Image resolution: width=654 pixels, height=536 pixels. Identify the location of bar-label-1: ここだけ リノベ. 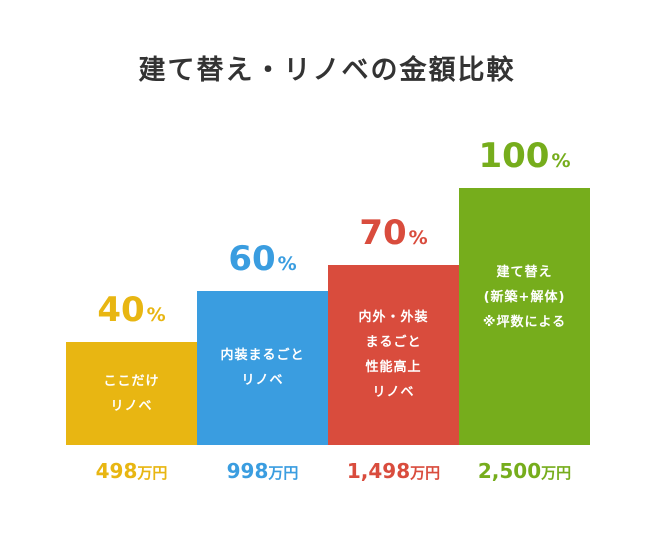
(131, 394).